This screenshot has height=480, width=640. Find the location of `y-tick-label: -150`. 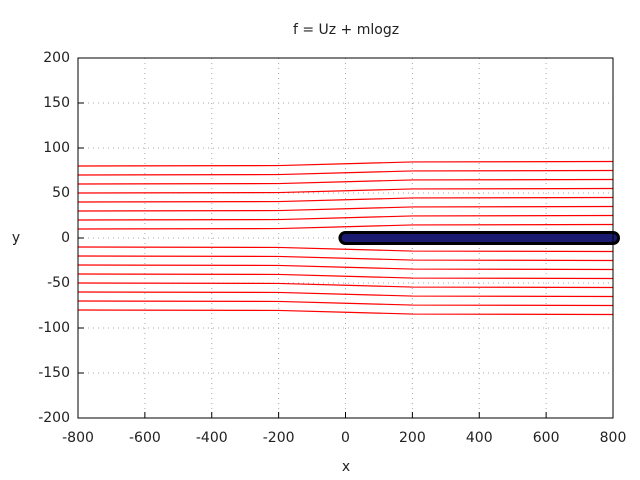

y-tick-label: -150 is located at coordinates (54, 373).